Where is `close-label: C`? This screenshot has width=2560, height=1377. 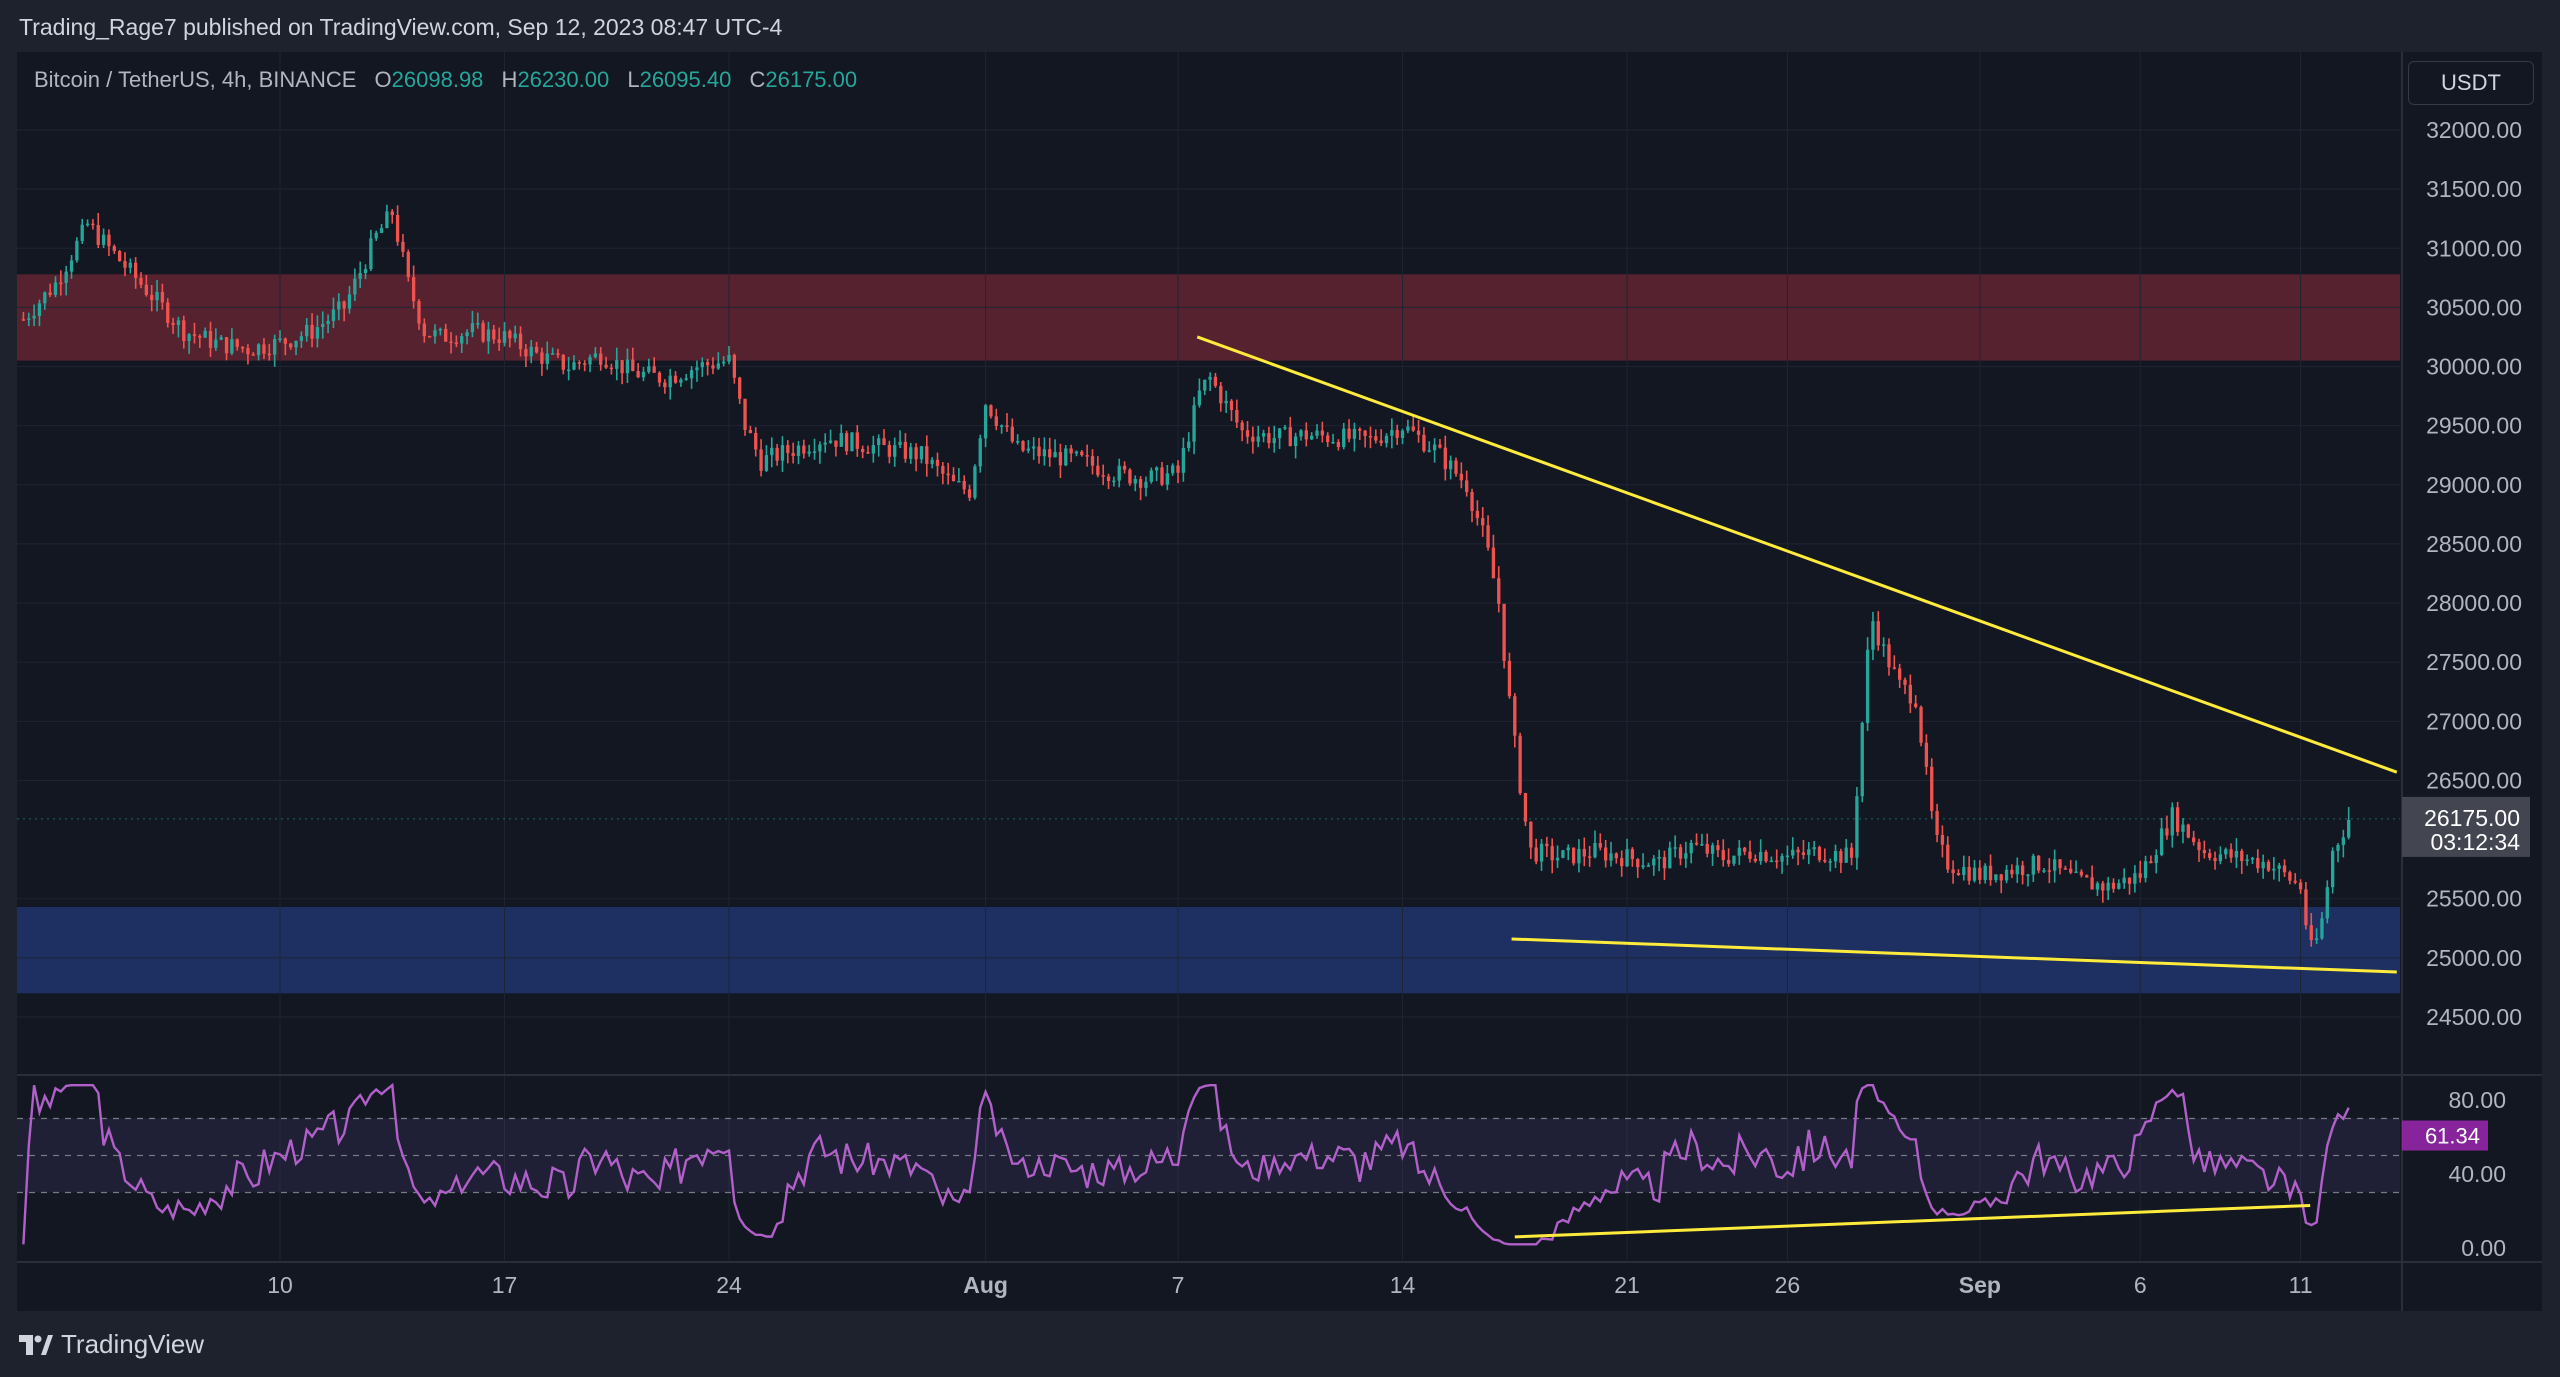
close-label: C is located at coordinates (757, 79).